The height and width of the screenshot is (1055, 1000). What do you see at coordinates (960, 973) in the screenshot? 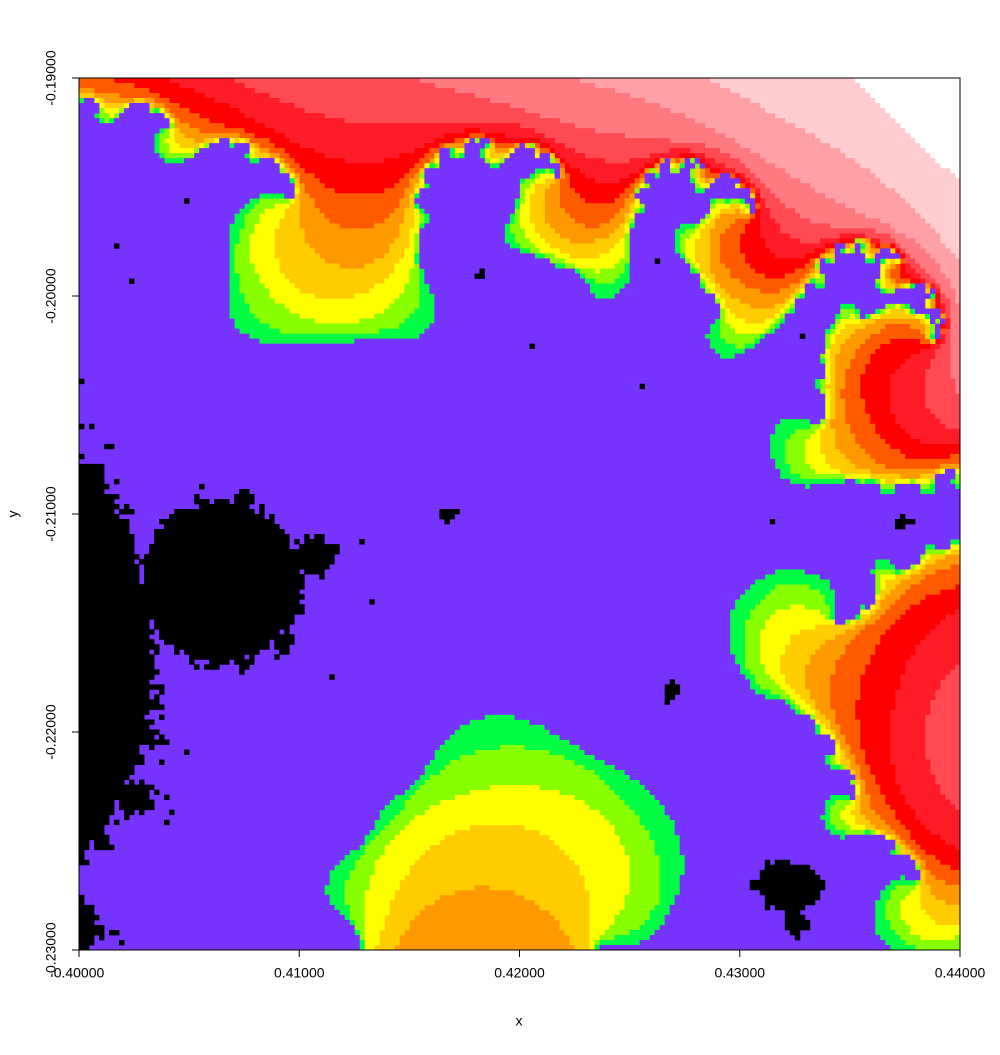
I see `x-tick-label: 0.44000` at bounding box center [960, 973].